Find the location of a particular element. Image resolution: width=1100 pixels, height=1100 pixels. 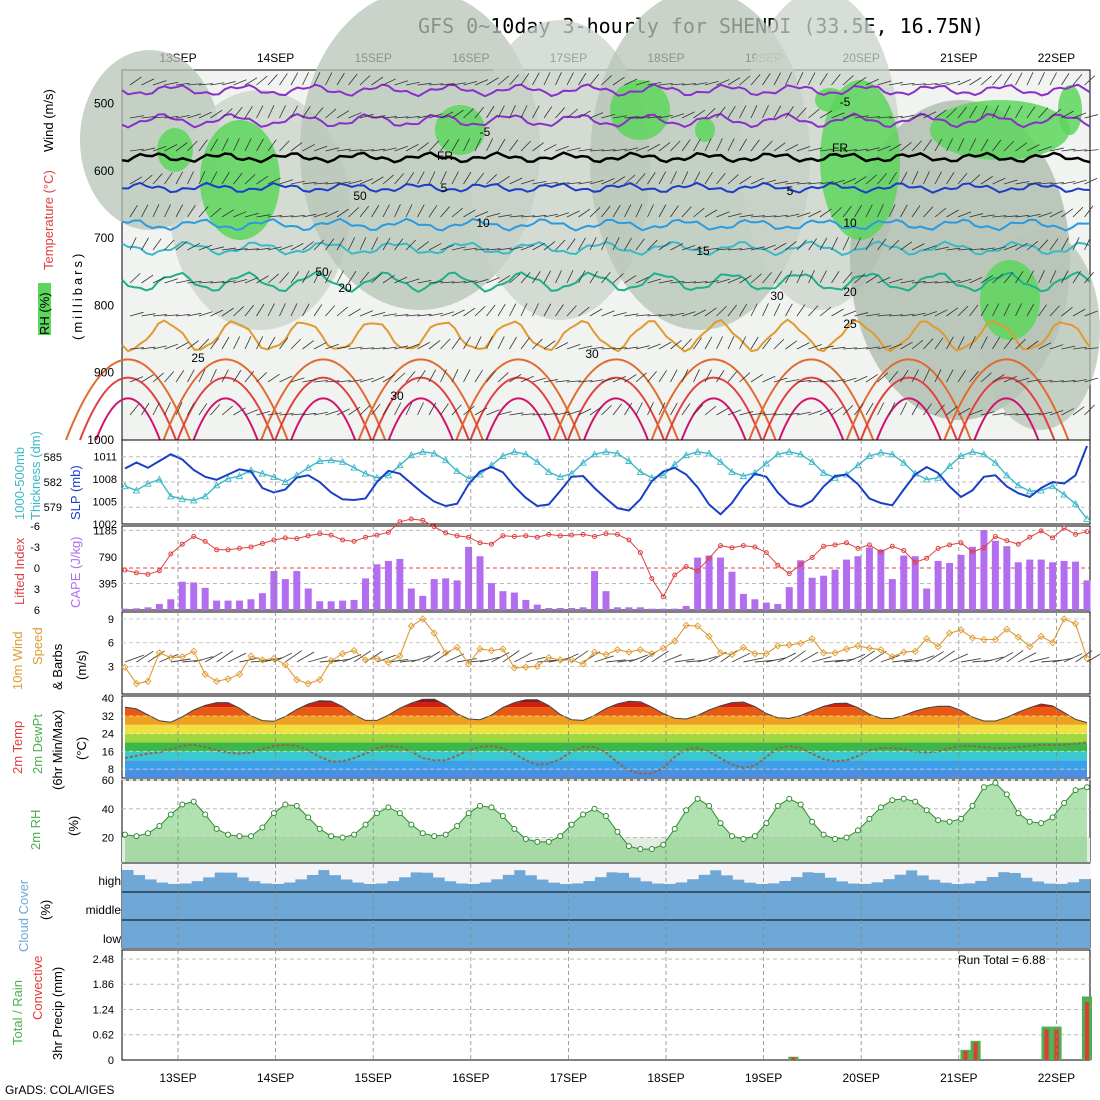

precip-tick: 0 is located at coordinates (111, 1061).